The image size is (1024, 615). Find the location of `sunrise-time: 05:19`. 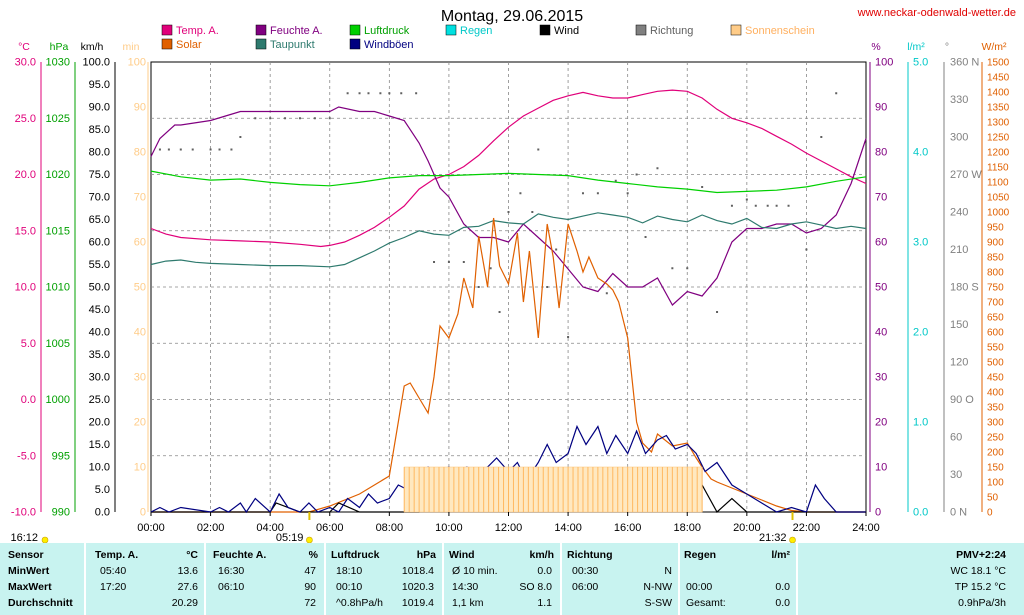

sunrise-time: 05:19 is located at coordinates (290, 537).